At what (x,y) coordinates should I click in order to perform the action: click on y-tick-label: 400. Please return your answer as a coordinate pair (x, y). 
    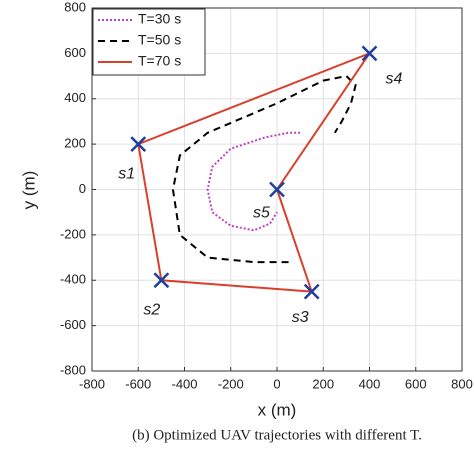
    Looking at the image, I should click on (75, 97).